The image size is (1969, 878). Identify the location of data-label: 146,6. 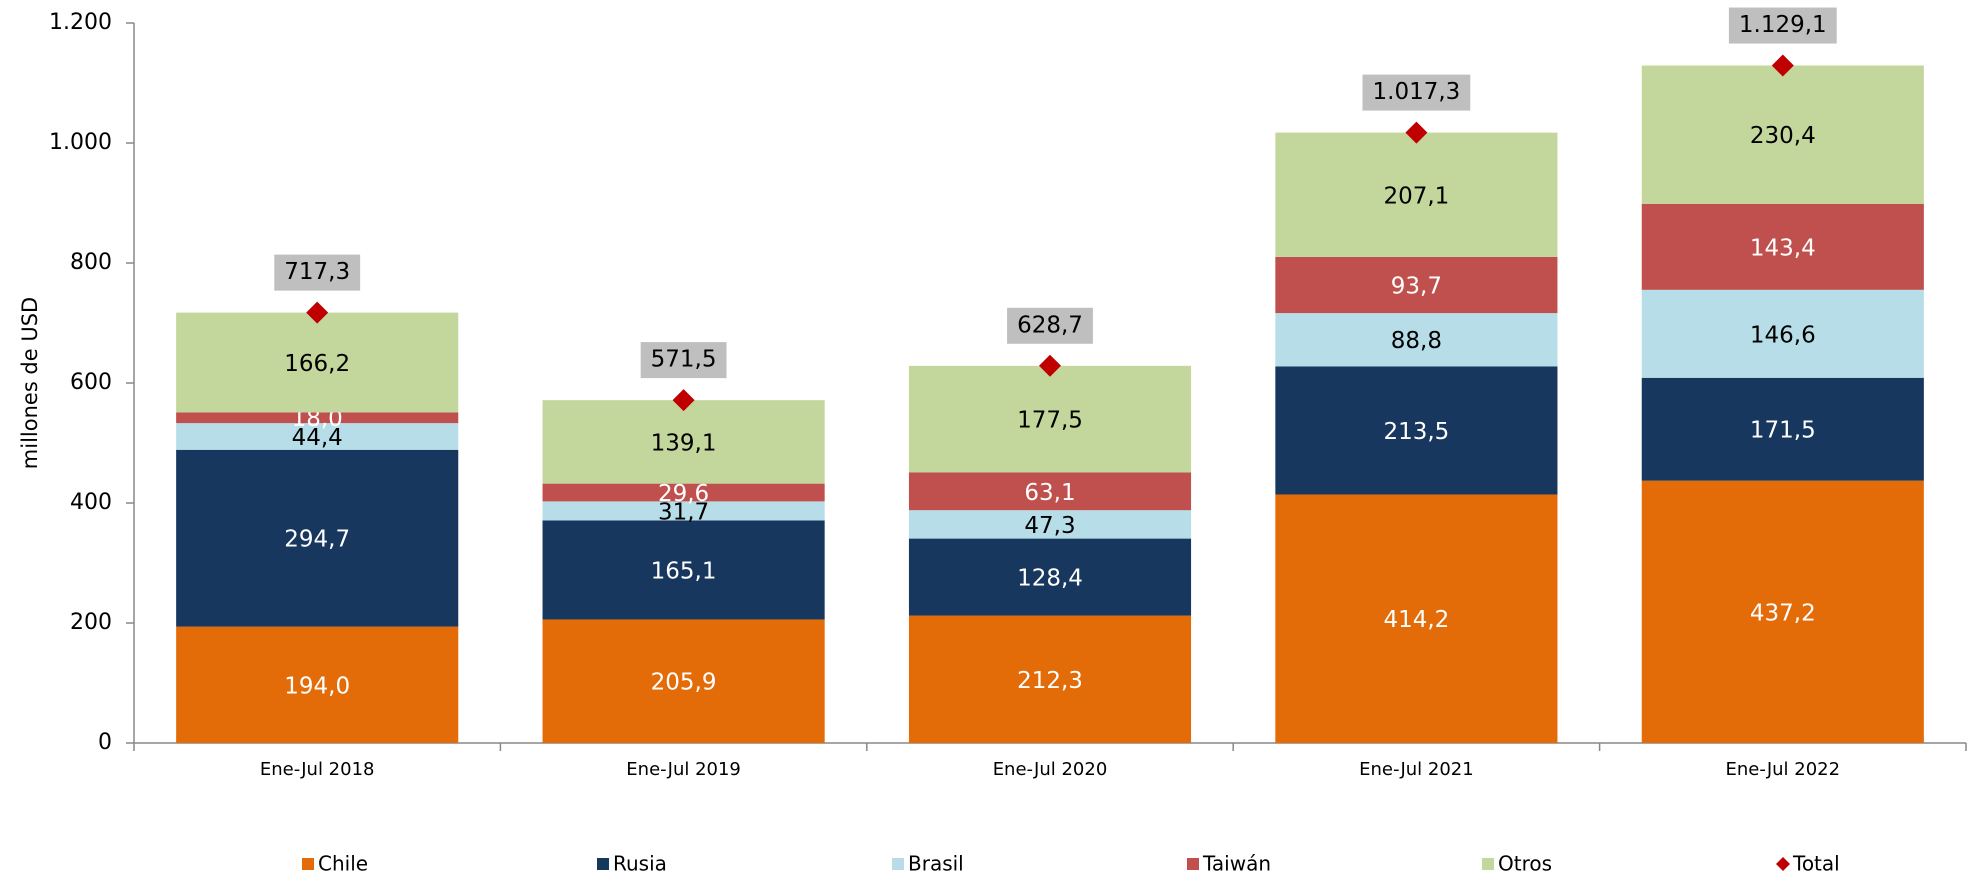
(1783, 335).